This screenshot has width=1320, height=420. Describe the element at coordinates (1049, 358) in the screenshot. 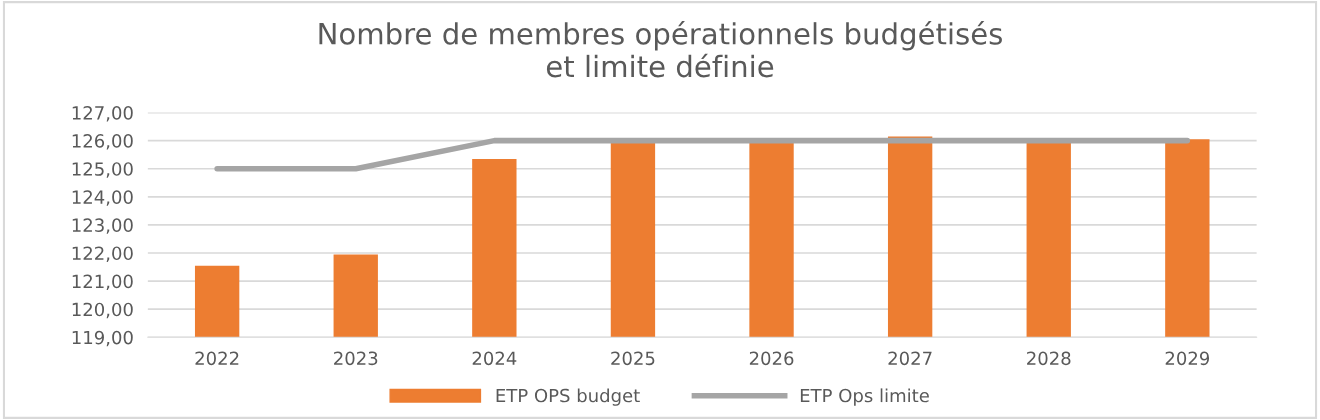

I see `x-tick-label: 2028` at that location.